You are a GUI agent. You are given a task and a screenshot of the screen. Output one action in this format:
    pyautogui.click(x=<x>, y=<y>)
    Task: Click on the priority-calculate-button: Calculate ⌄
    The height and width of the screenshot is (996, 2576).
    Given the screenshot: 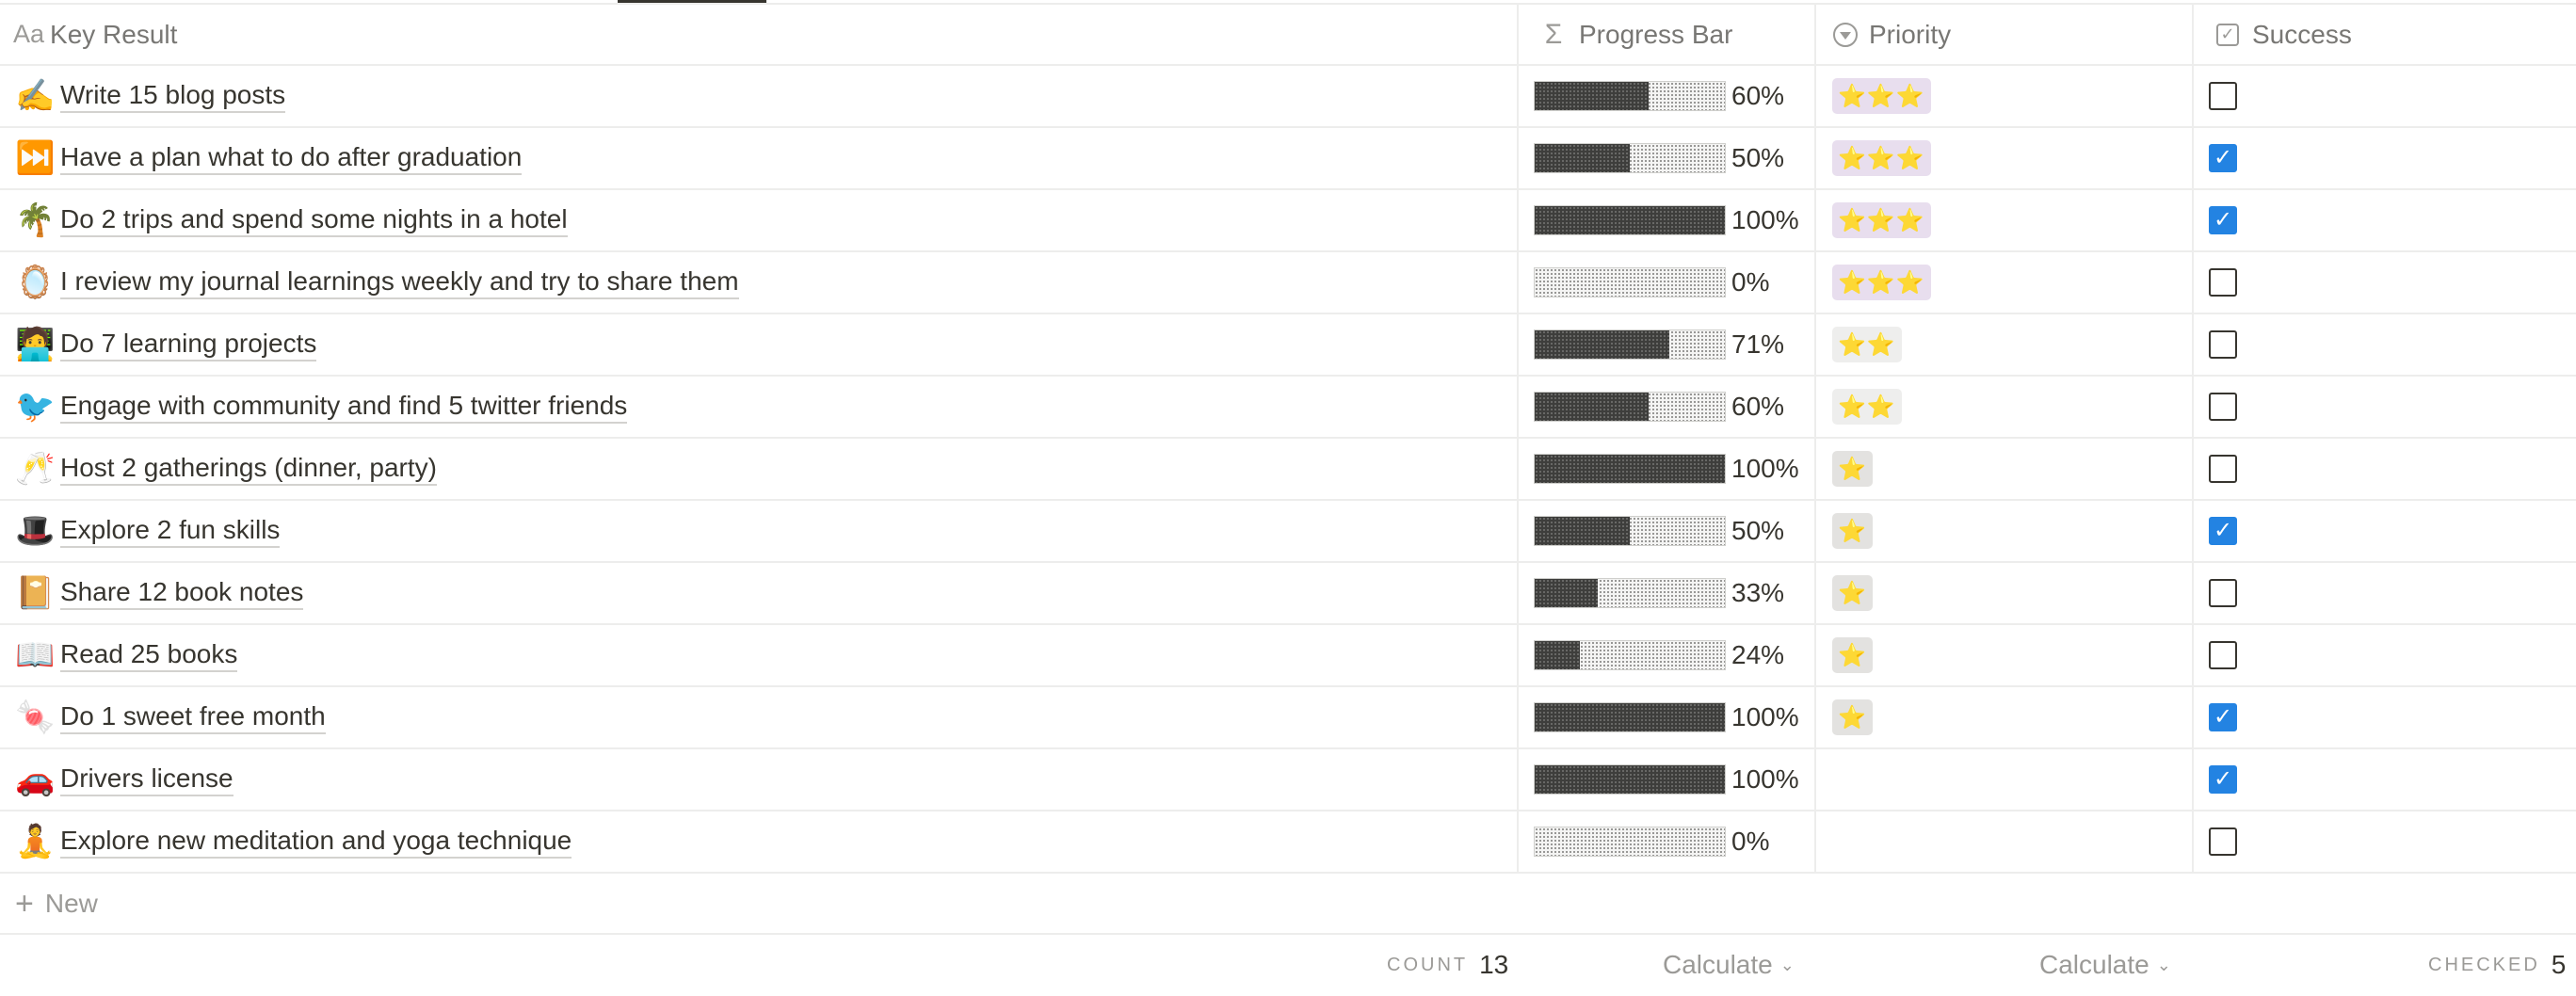 What is the action you would take?
    pyautogui.click(x=2105, y=965)
    